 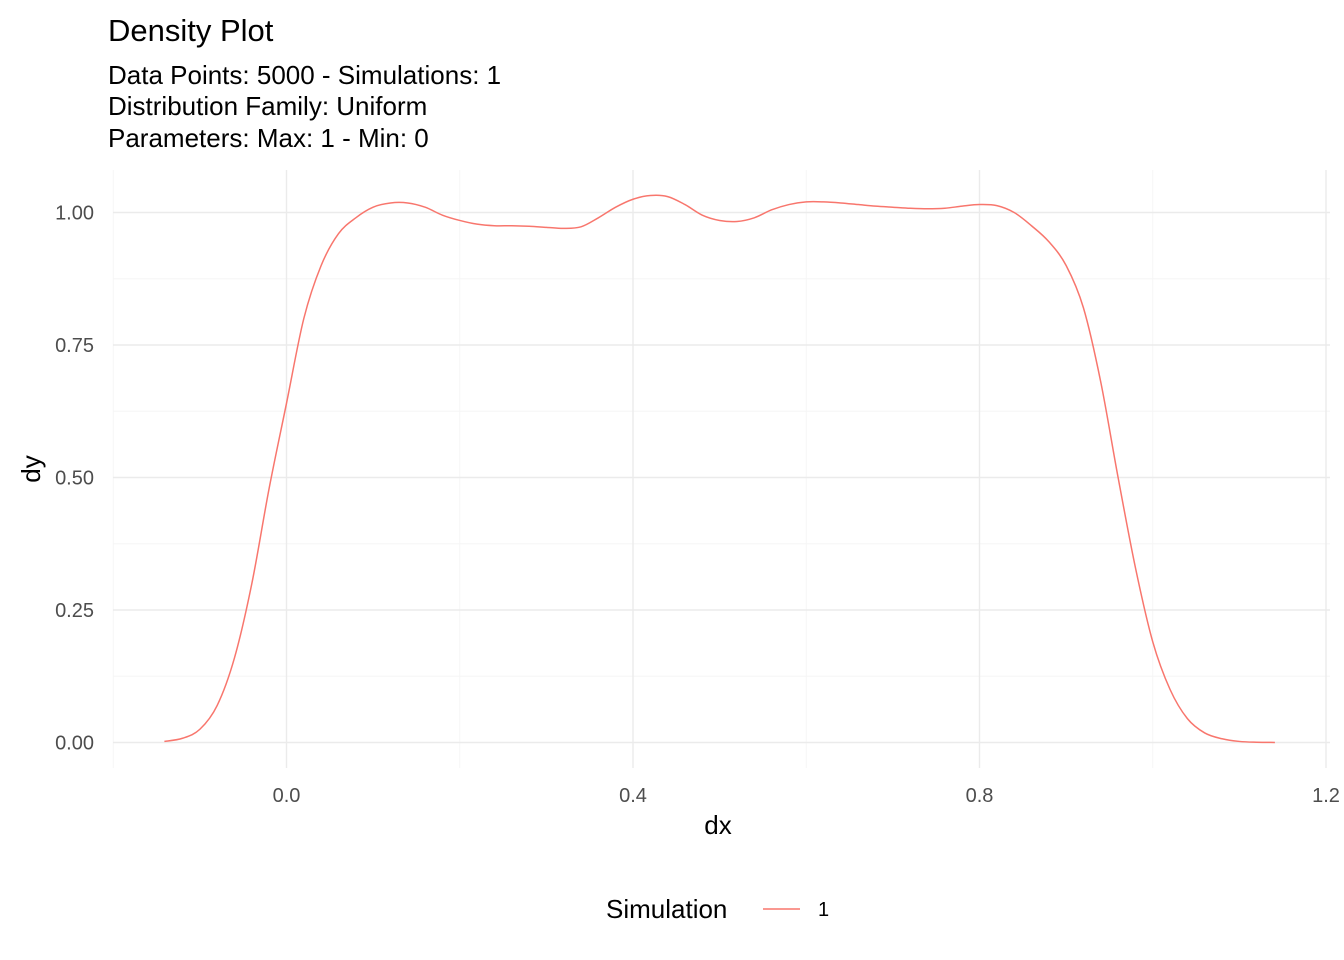 What do you see at coordinates (267, 106) in the screenshot?
I see `chart-subtitle-line-2: Distribution Family: Uniform` at bounding box center [267, 106].